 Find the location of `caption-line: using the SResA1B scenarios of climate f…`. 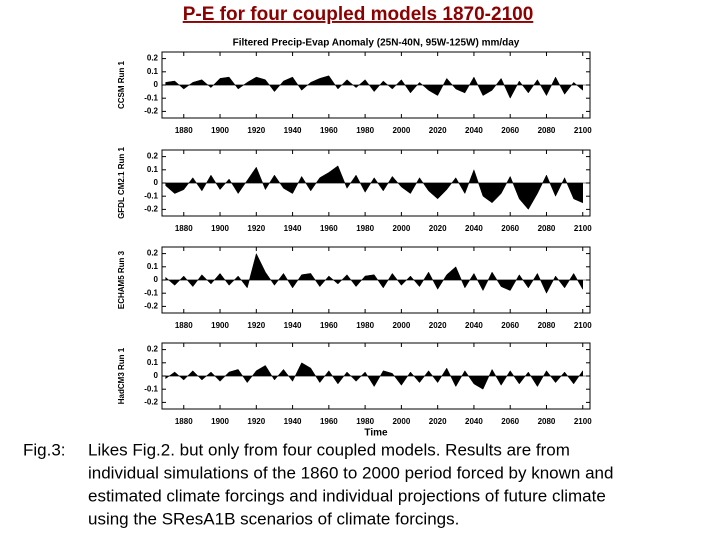

caption-line: using the SResA1B scenarios of climate f… is located at coordinates (273, 518).